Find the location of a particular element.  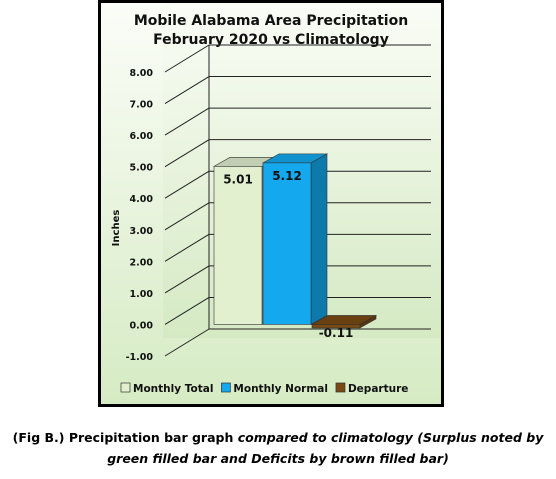

legend-label-2: Departure is located at coordinates (378, 389).